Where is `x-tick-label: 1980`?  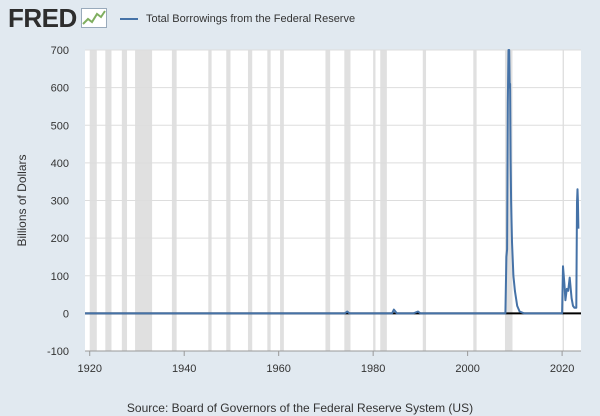
x-tick-label: 1980 is located at coordinates (373, 369).